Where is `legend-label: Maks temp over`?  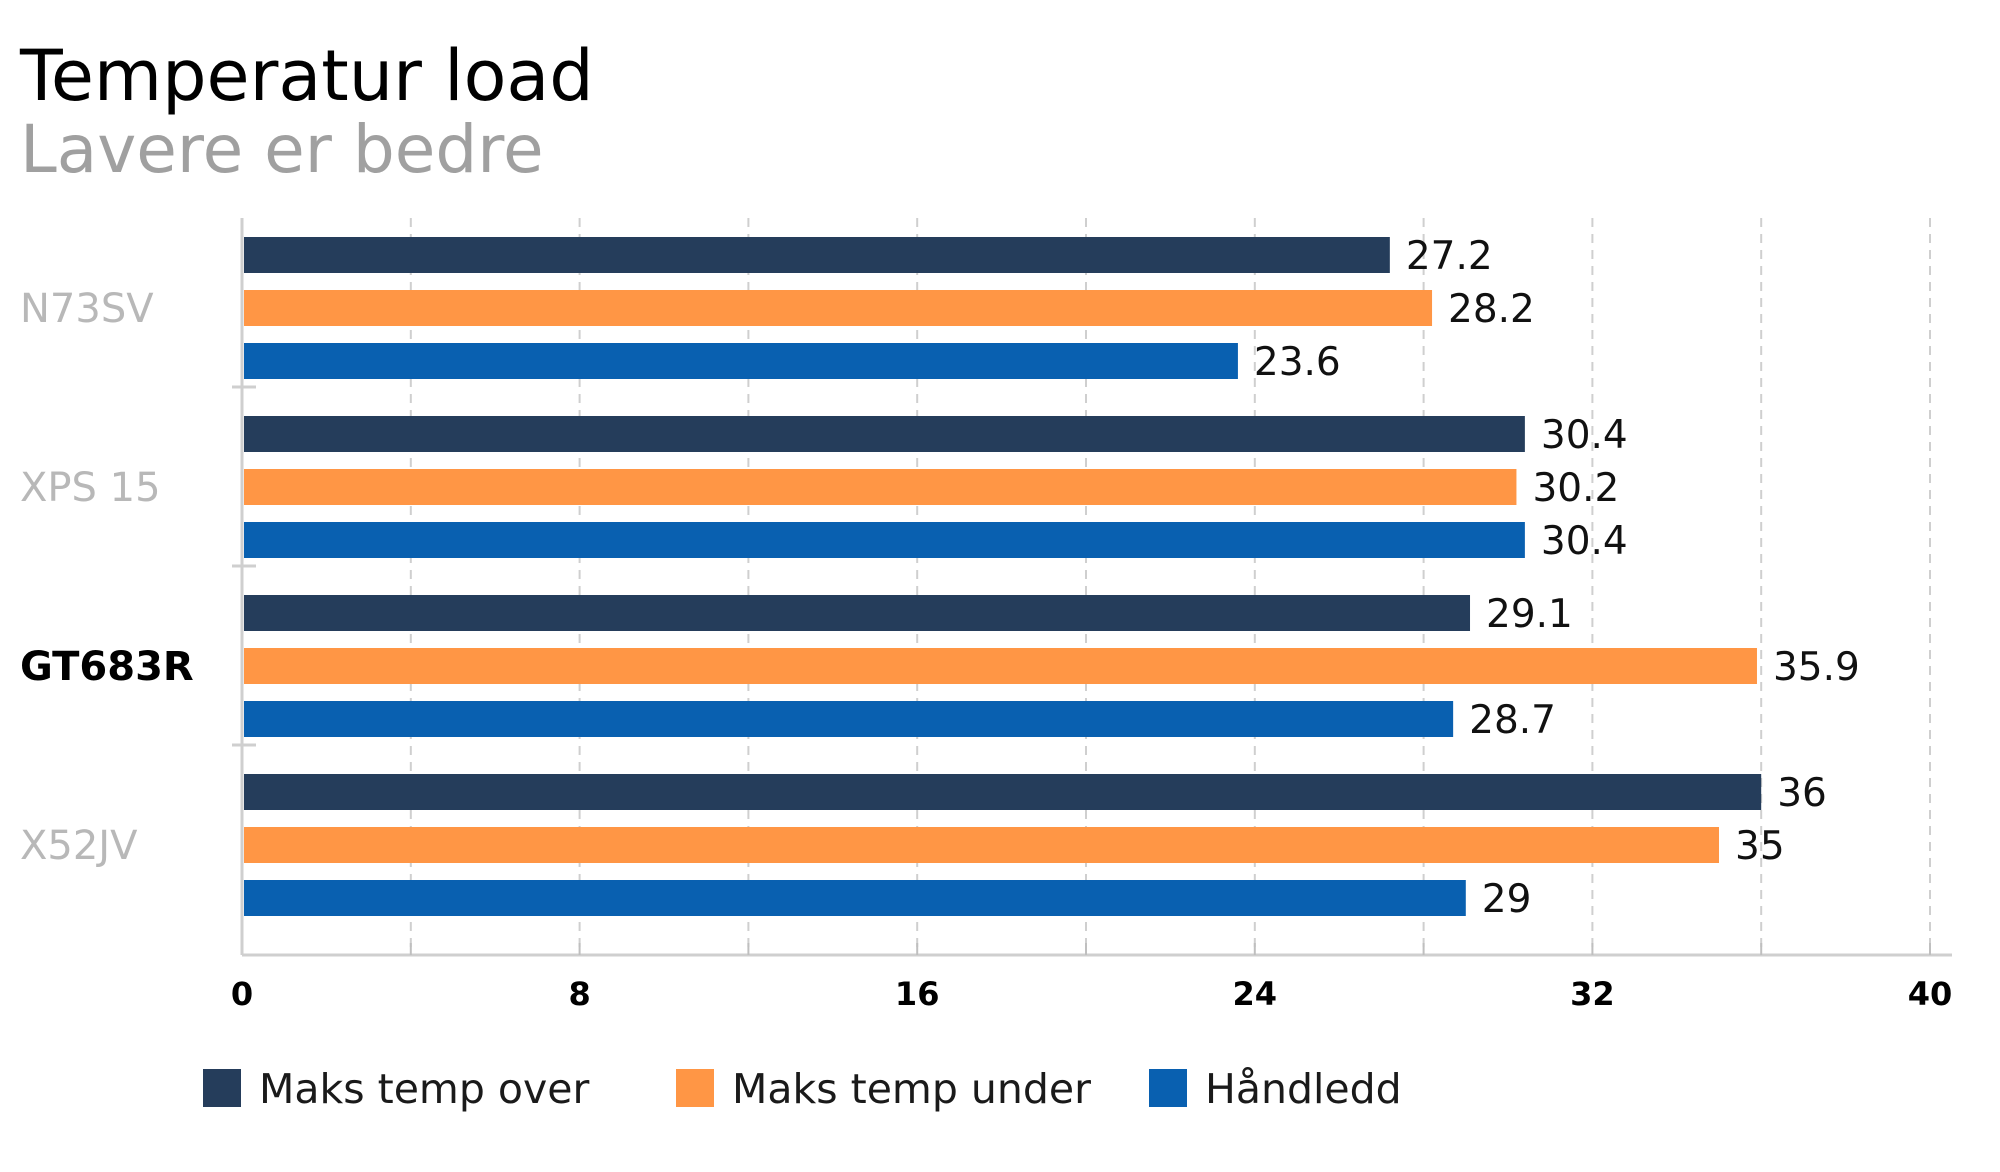 legend-label: Maks temp over is located at coordinates (424, 1089).